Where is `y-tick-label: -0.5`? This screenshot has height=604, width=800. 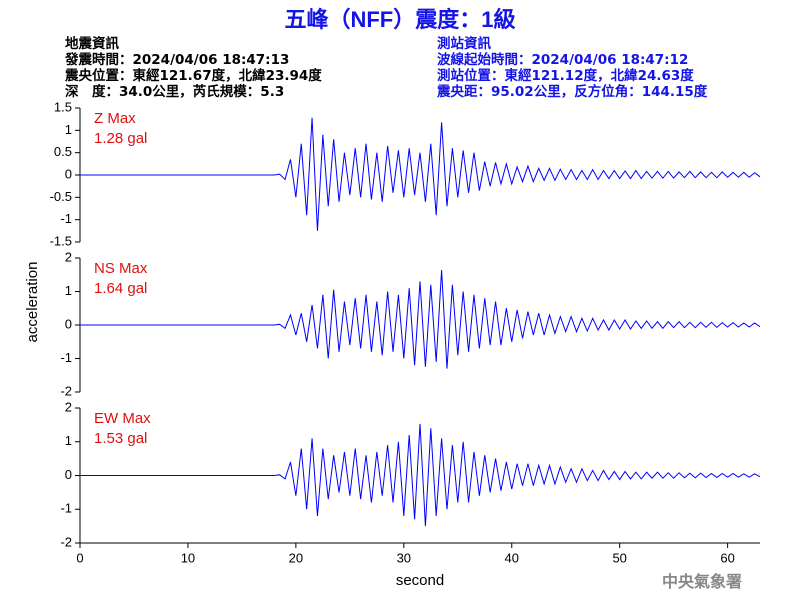 y-tick-label: -0.5 is located at coordinates (61, 196).